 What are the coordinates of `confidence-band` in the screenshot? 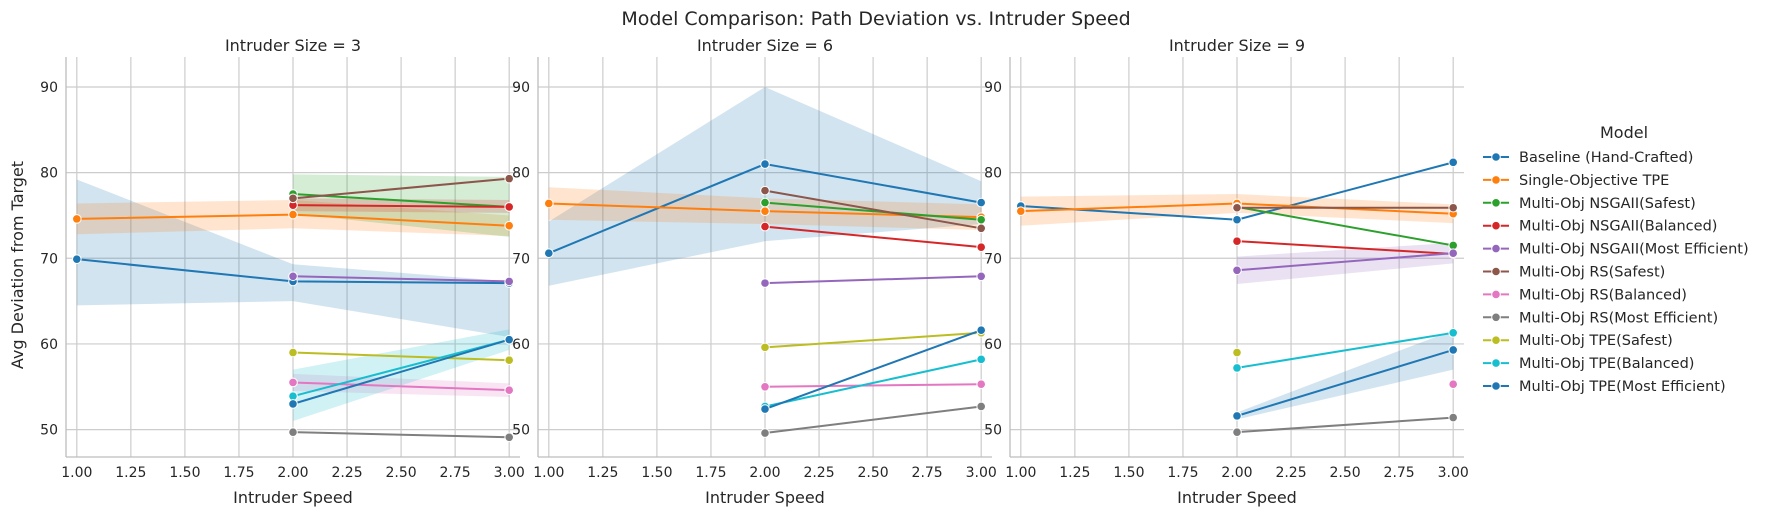 It's located at (401, 375).